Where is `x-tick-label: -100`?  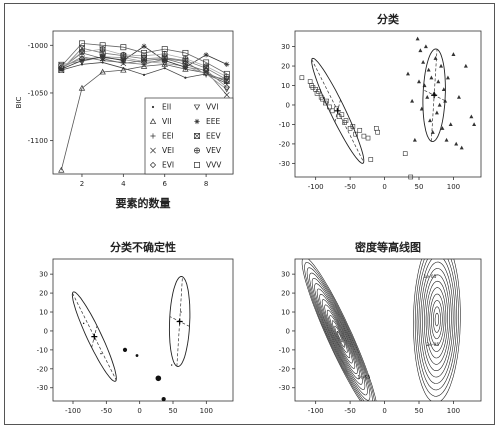 x-tick-label: -100 is located at coordinates (316, 411).